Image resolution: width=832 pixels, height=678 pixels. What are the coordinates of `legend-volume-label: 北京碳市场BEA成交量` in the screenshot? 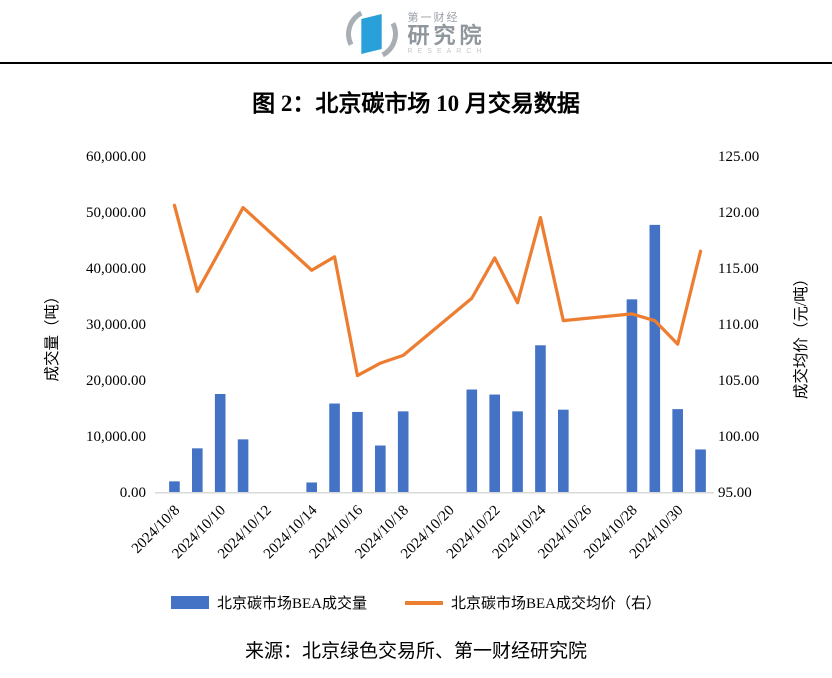 It's located at (291, 604).